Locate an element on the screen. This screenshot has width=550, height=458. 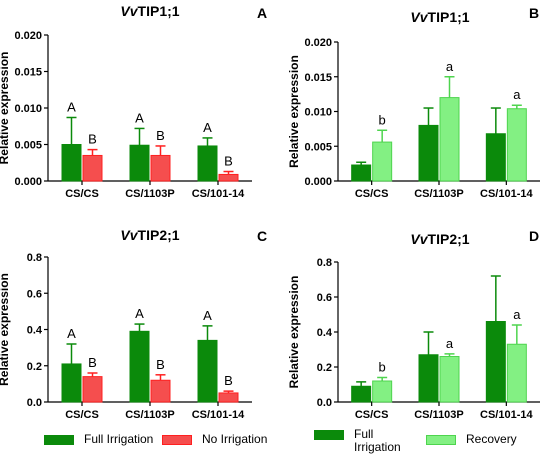
panel-letter: D is located at coordinates (534, 236).